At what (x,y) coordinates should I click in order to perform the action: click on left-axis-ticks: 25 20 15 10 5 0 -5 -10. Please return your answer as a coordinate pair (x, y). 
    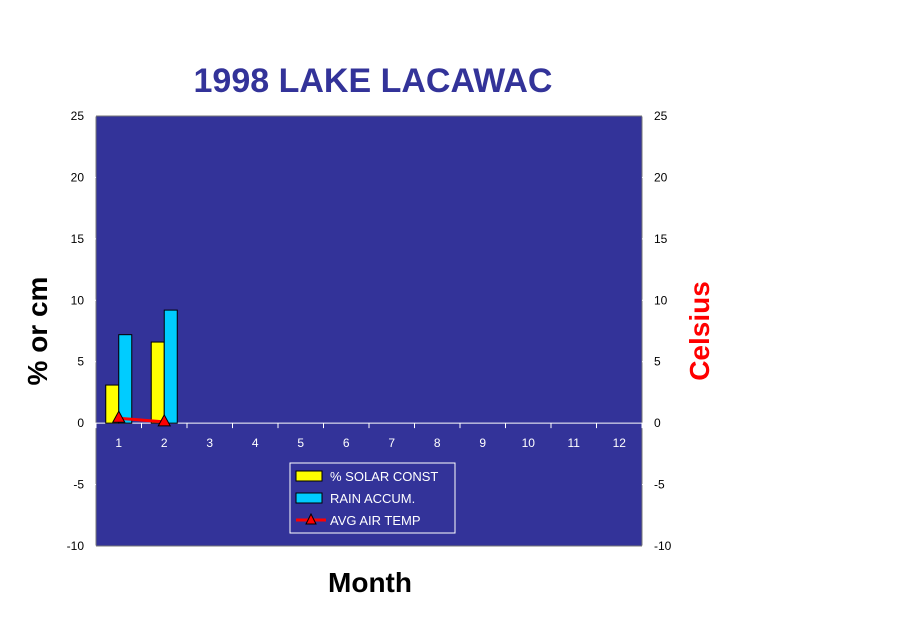
    Looking at the image, I should click on (81, 331).